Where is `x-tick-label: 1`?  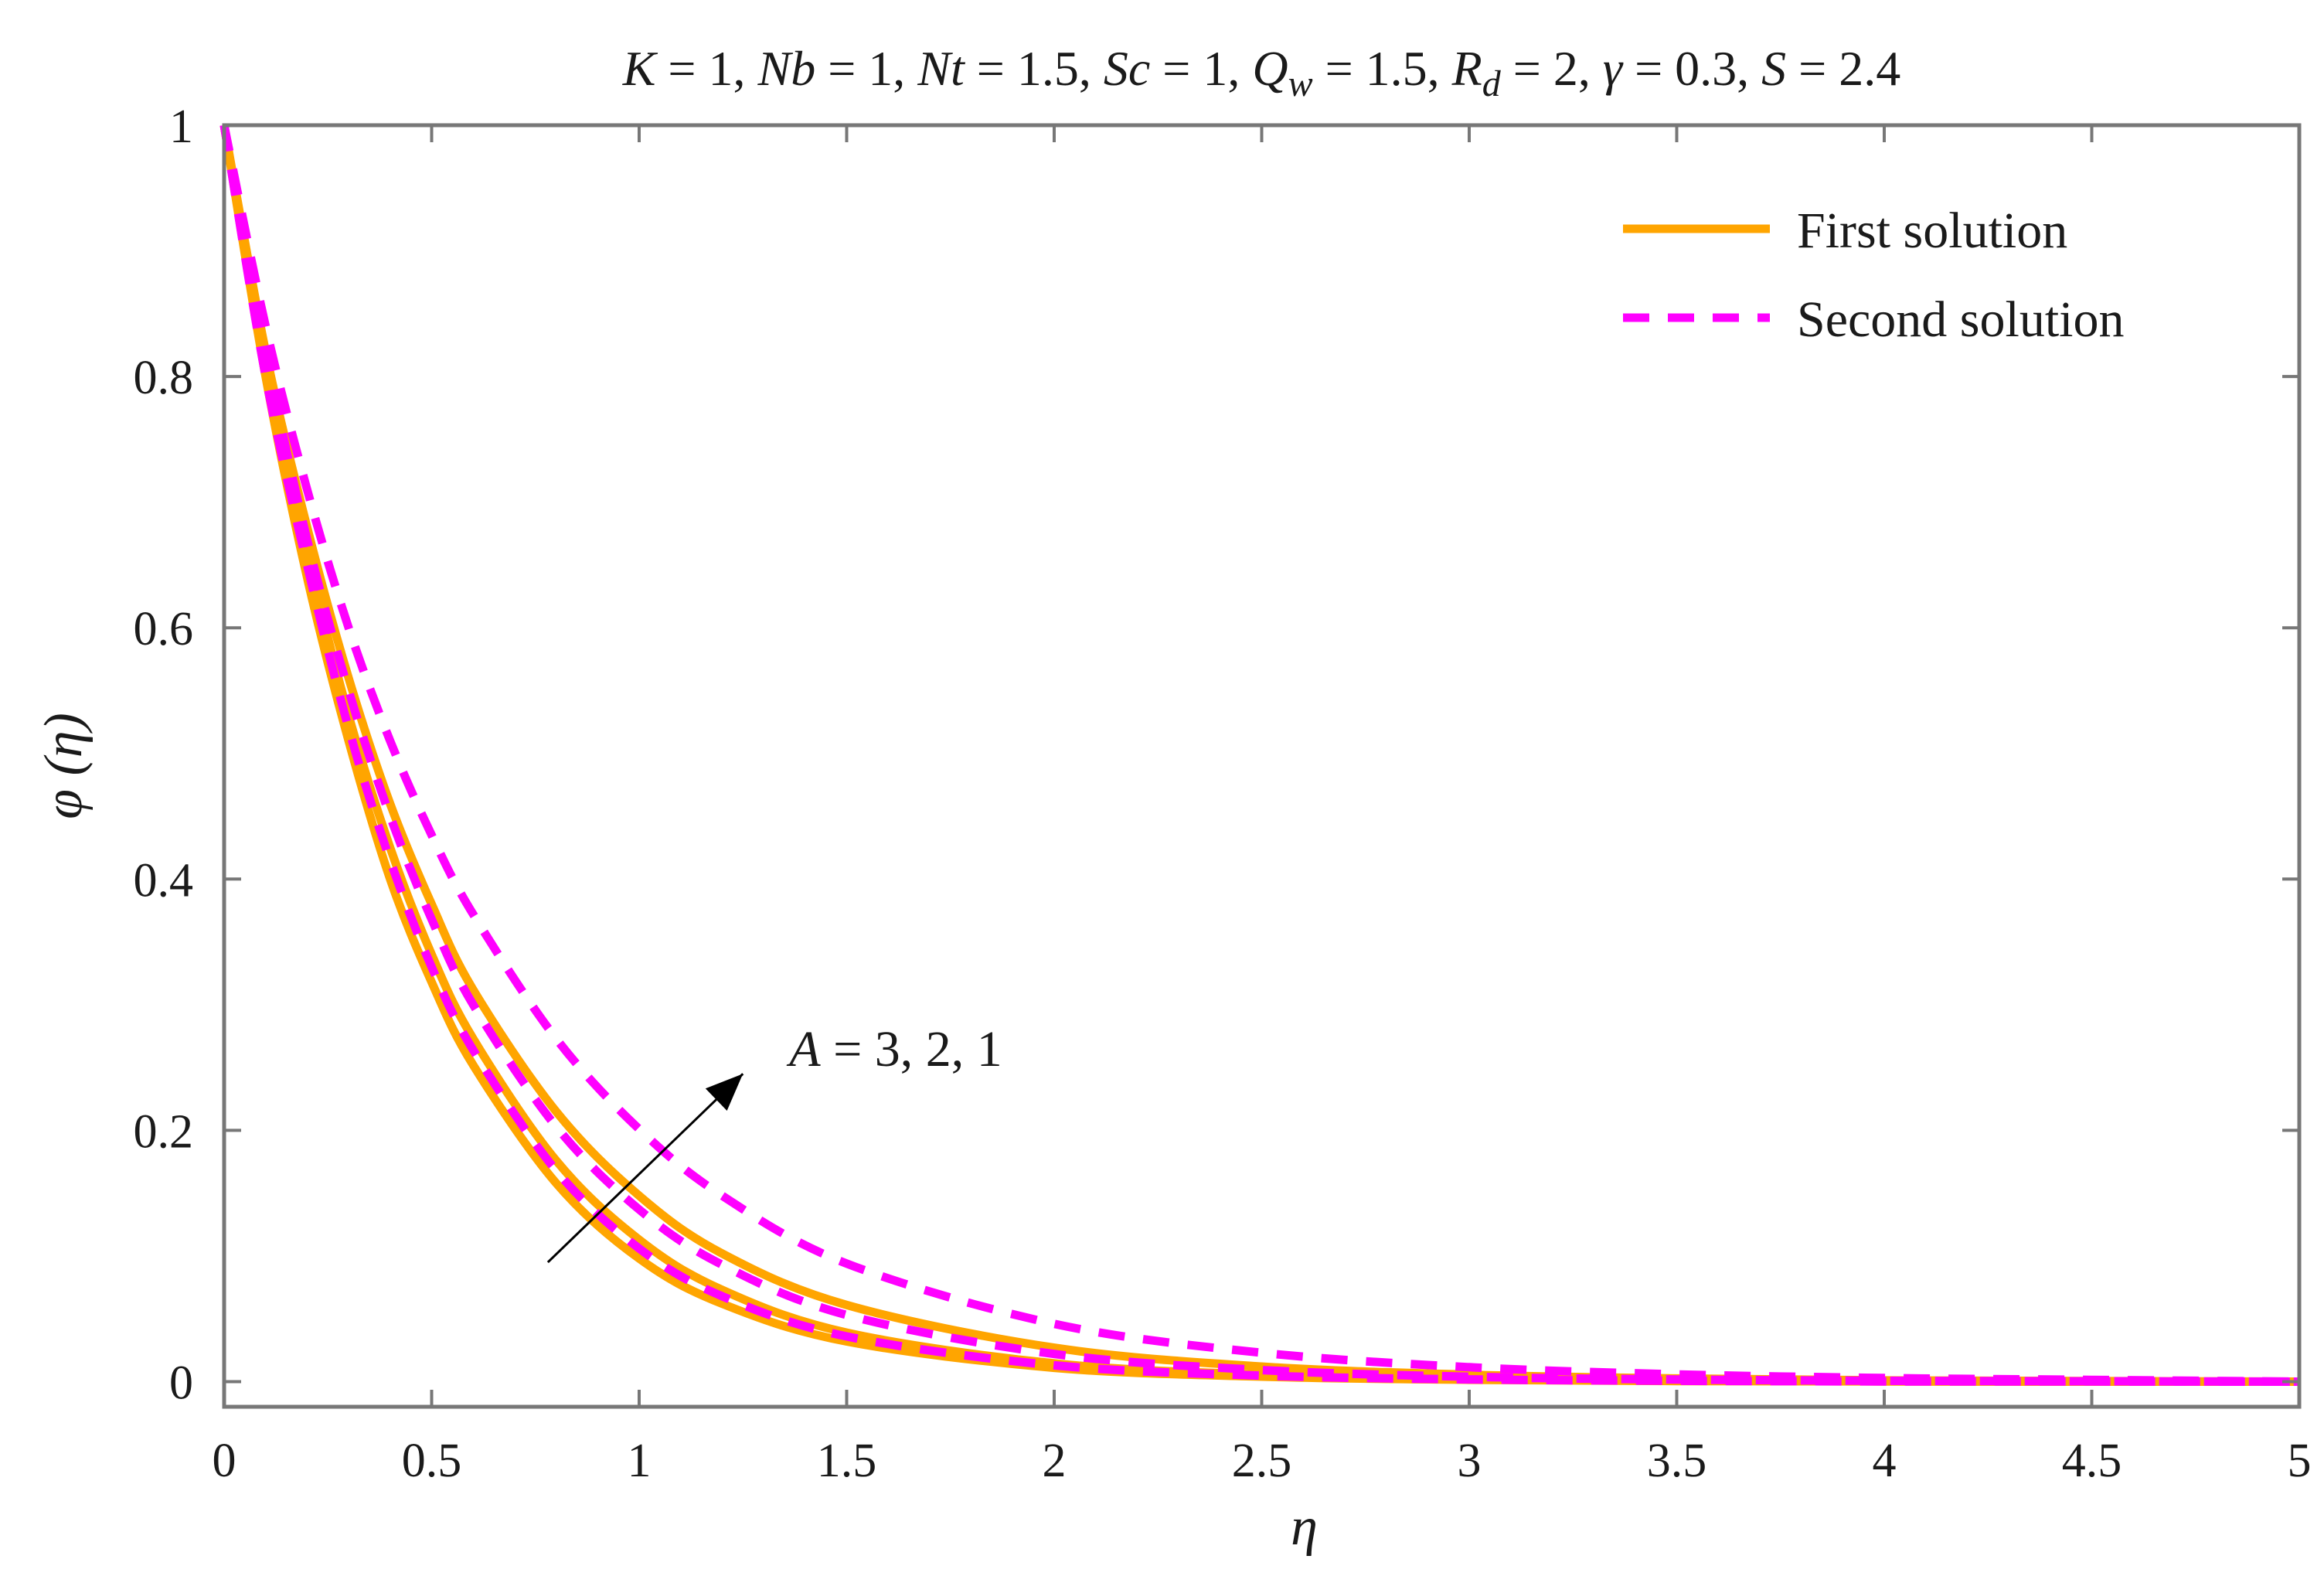 x-tick-label: 1 is located at coordinates (640, 1461).